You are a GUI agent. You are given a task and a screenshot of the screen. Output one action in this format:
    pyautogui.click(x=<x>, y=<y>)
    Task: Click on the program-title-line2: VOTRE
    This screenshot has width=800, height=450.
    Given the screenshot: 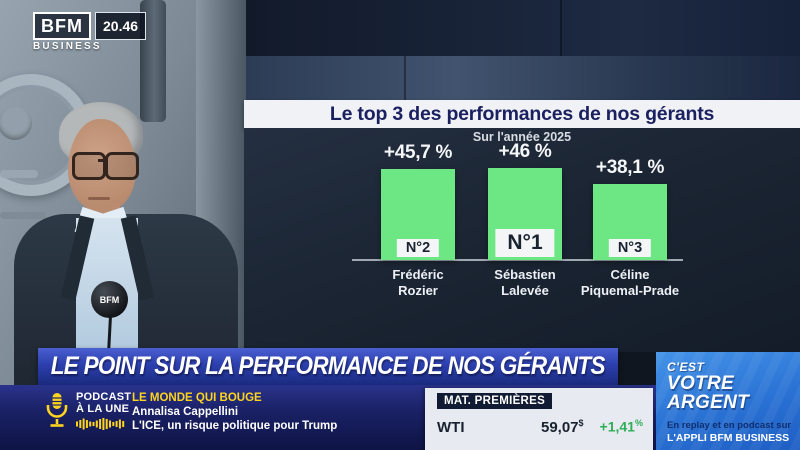 What is the action you would take?
    pyautogui.click(x=700, y=383)
    